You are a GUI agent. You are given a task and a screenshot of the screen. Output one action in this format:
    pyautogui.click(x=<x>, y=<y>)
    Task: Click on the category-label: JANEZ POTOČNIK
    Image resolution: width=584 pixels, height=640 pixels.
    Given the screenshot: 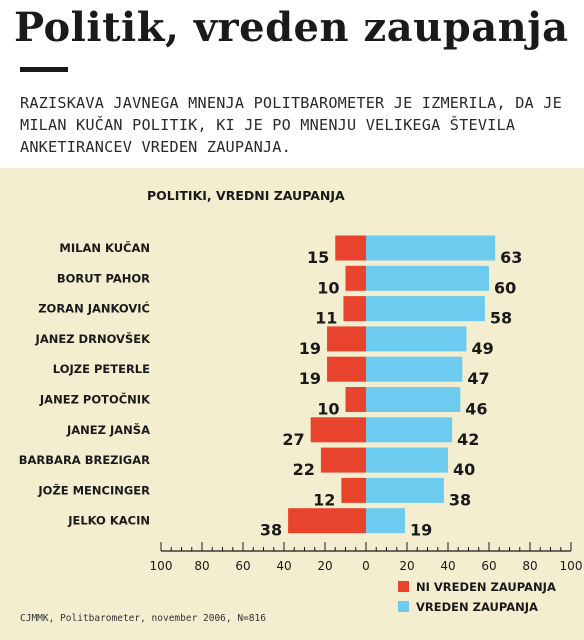 What is the action you would take?
    pyautogui.click(x=95, y=399)
    